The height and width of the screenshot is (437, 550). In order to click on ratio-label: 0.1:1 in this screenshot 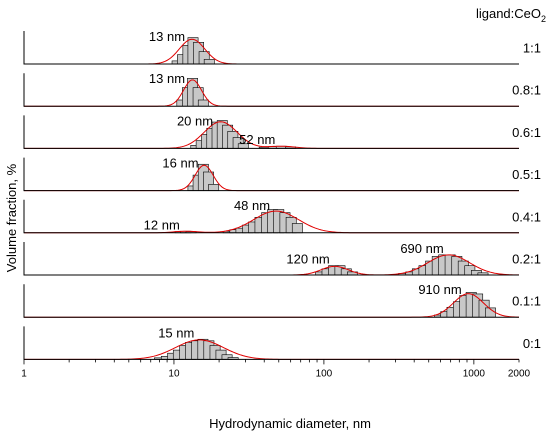, I will do `click(526, 301)`.